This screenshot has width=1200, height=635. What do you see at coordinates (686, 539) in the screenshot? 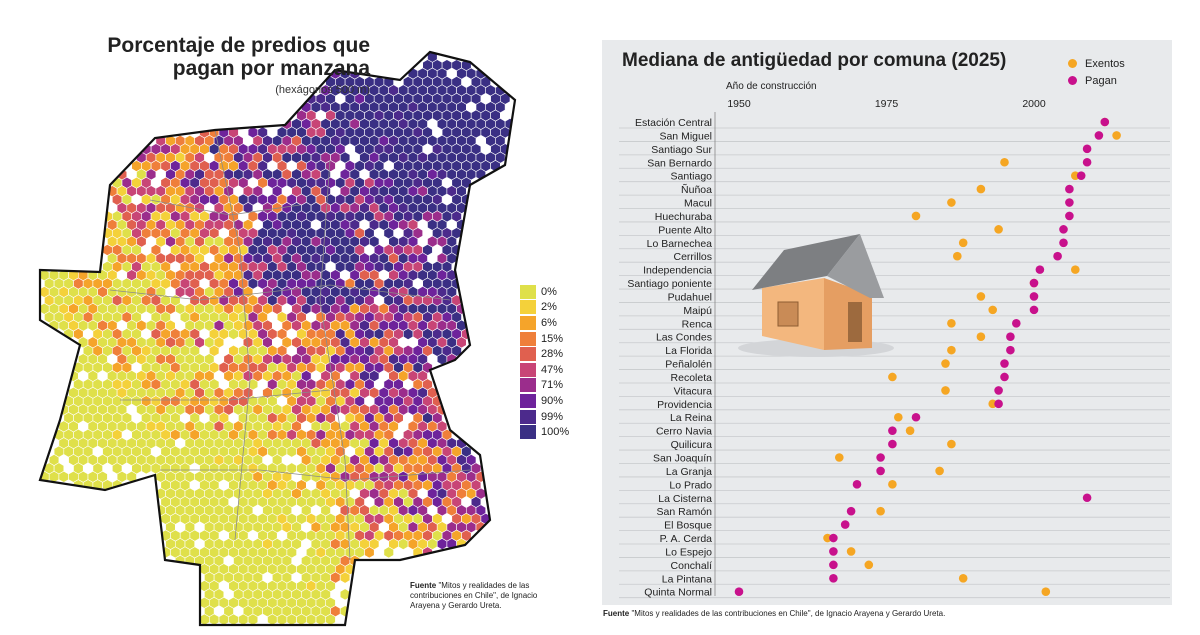
I see `category-label: P. A. Cerda` at bounding box center [686, 539].